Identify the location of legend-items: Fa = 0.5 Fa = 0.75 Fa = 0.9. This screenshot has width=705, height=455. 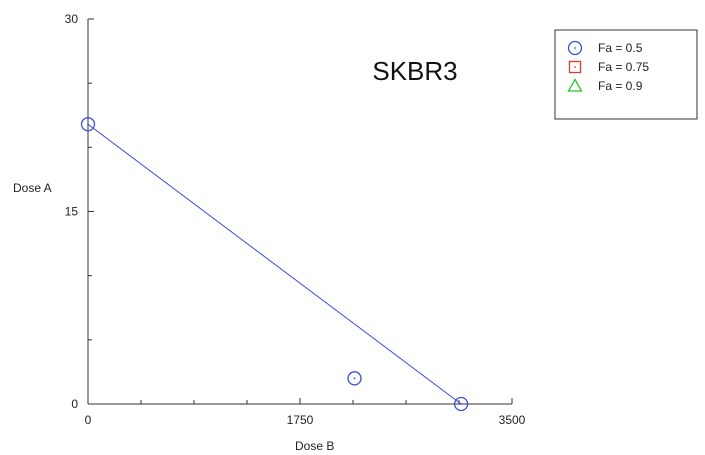
(608, 66).